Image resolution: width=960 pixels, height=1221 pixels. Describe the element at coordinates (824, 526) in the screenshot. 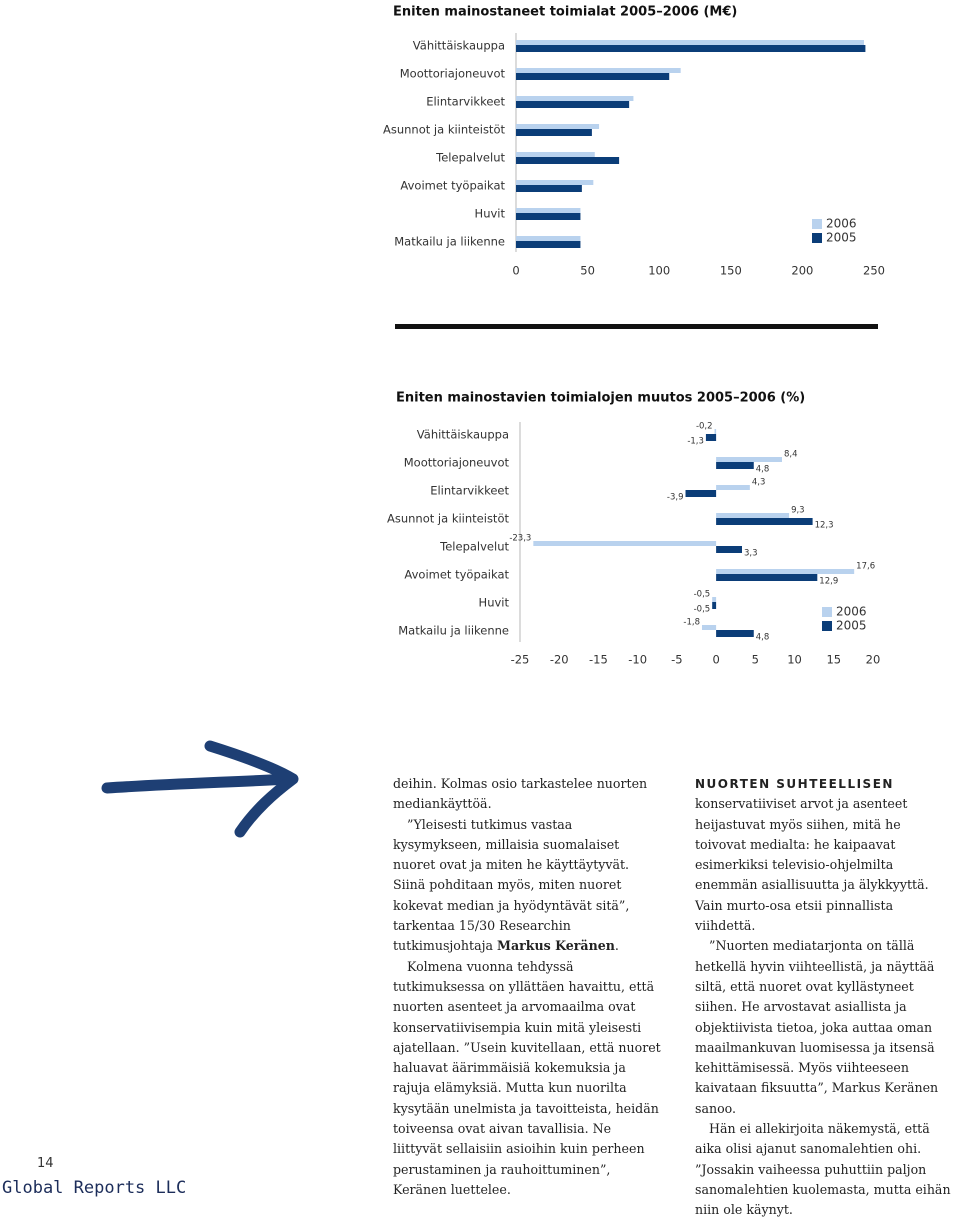

I see `value-label: 12,3` at that location.